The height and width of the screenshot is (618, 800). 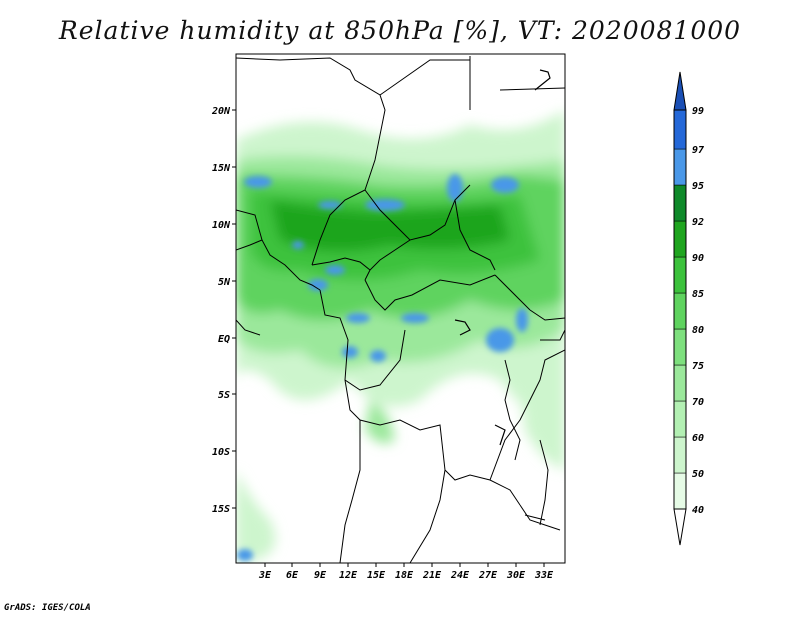 I want to click on colorbar-label: 95, so click(x=698, y=186).